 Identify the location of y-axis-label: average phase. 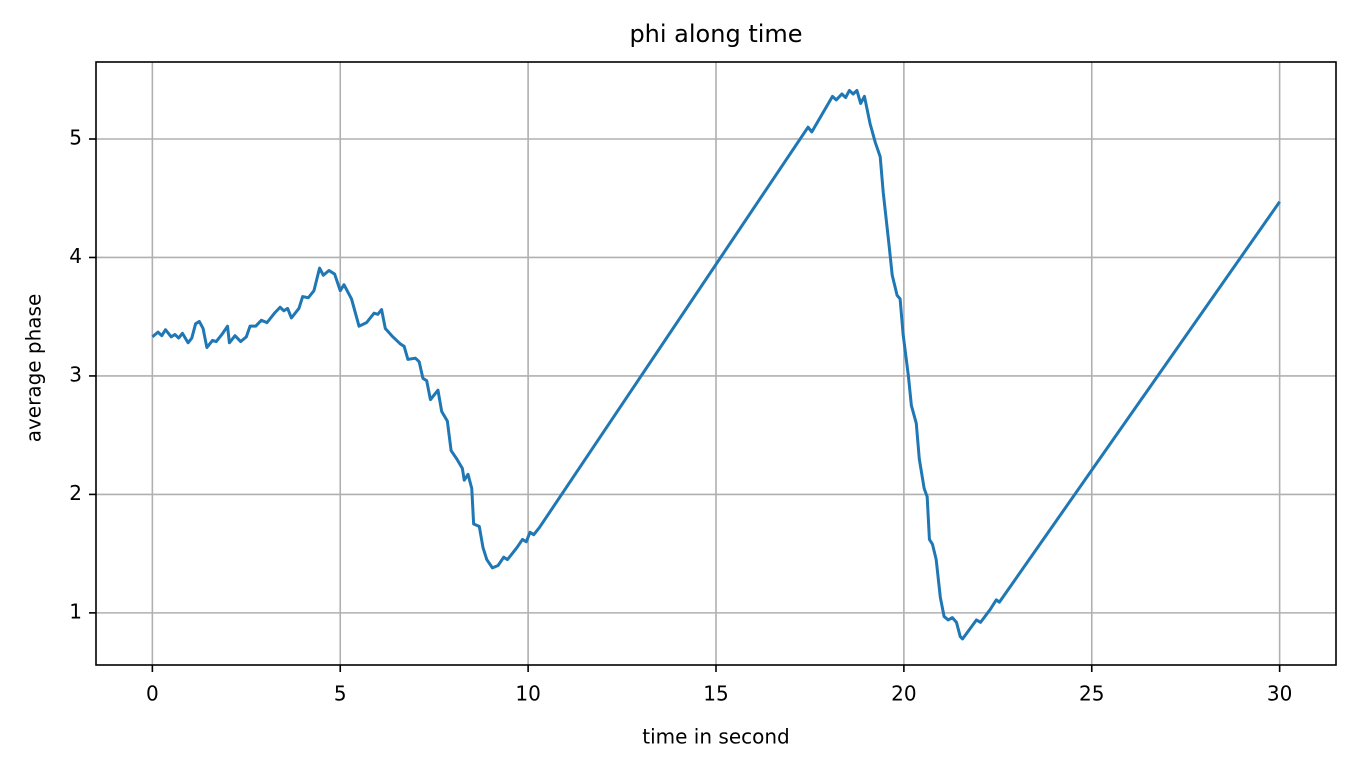
(34, 368).